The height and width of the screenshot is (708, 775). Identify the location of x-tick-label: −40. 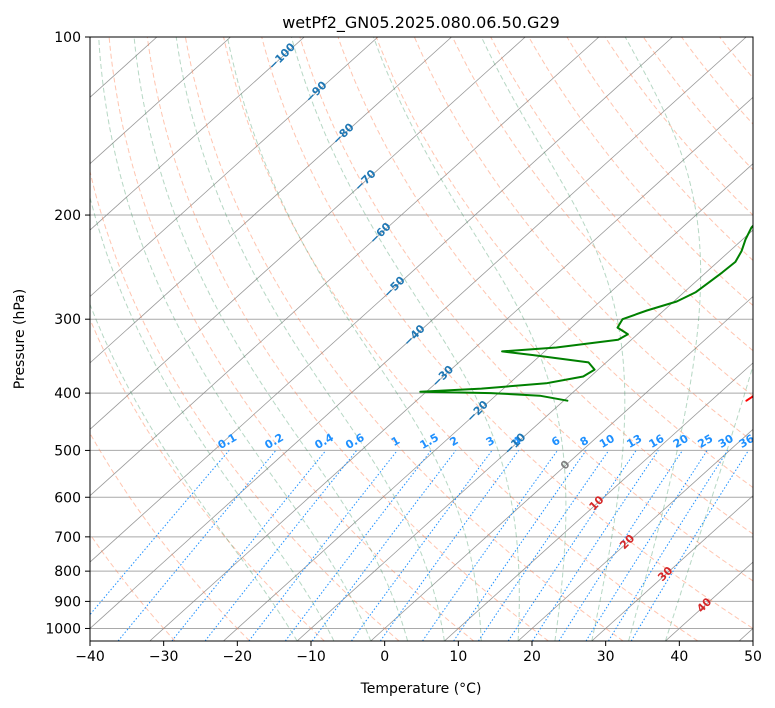
(90, 657).